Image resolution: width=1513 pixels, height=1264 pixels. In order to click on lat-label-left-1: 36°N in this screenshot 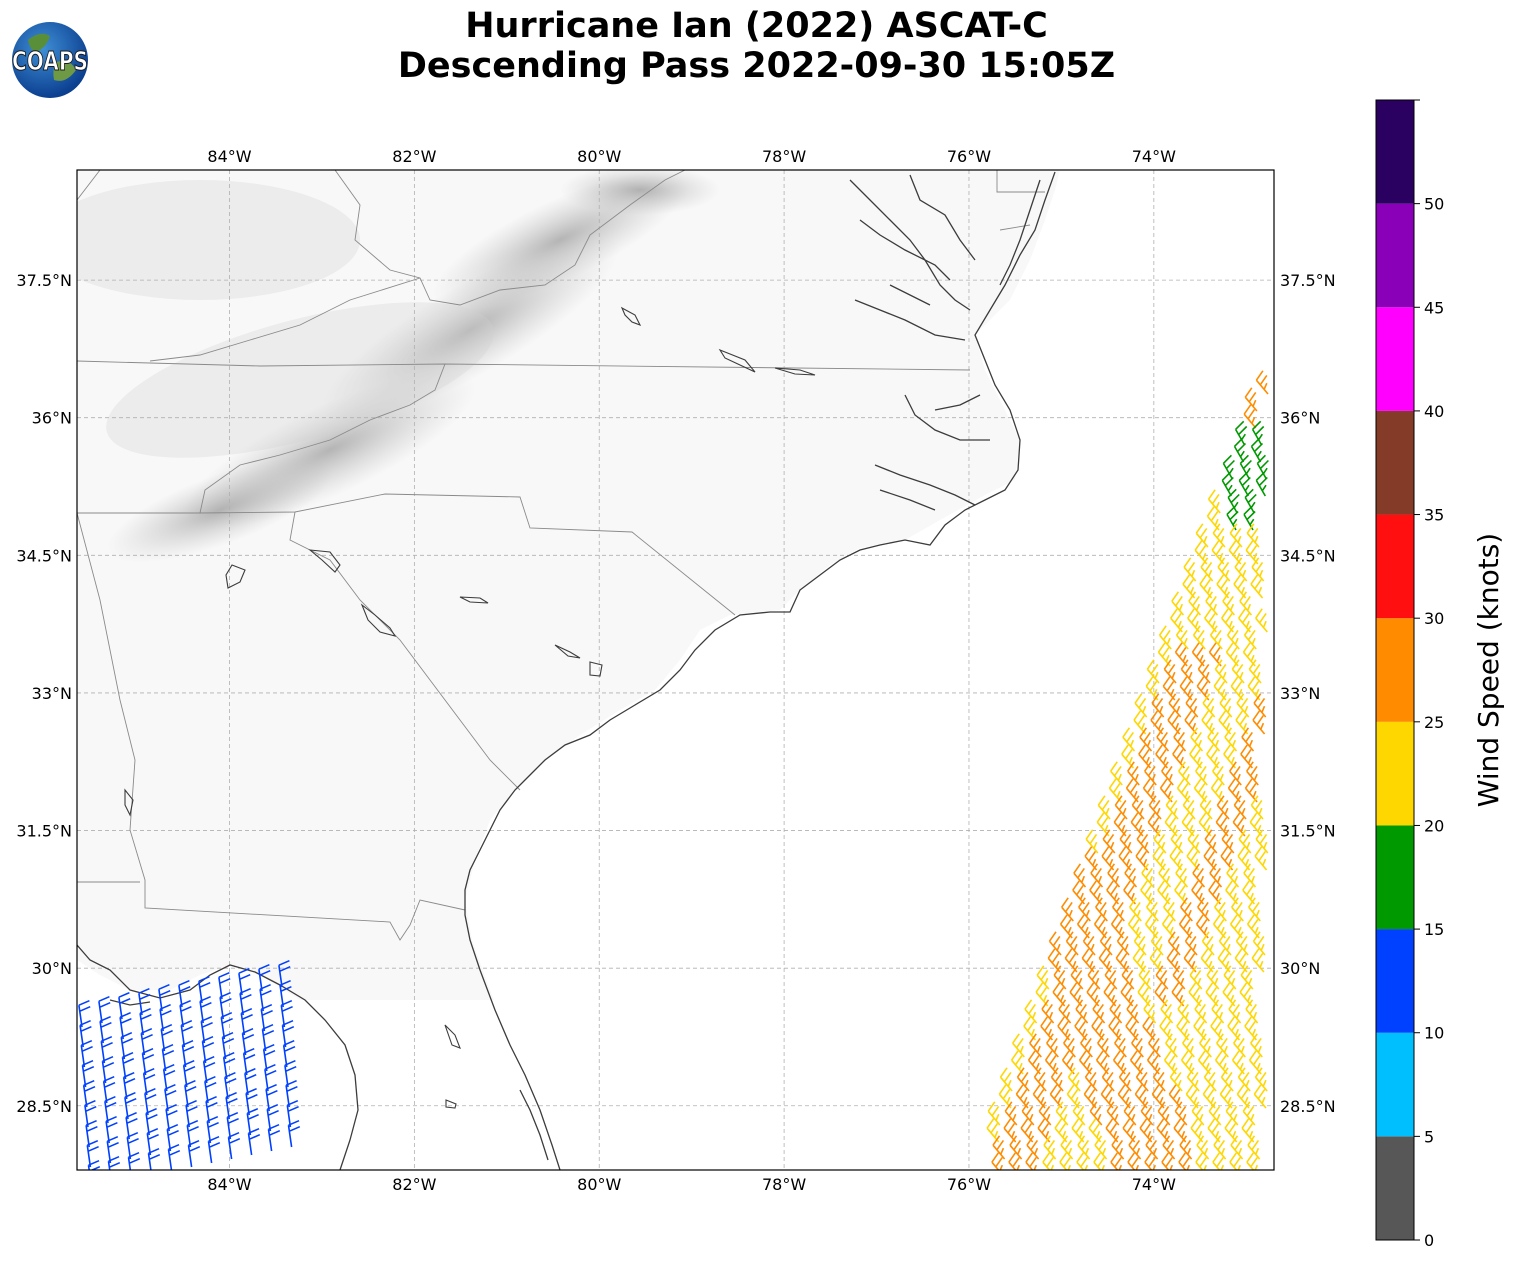, I will do `click(52, 418)`.